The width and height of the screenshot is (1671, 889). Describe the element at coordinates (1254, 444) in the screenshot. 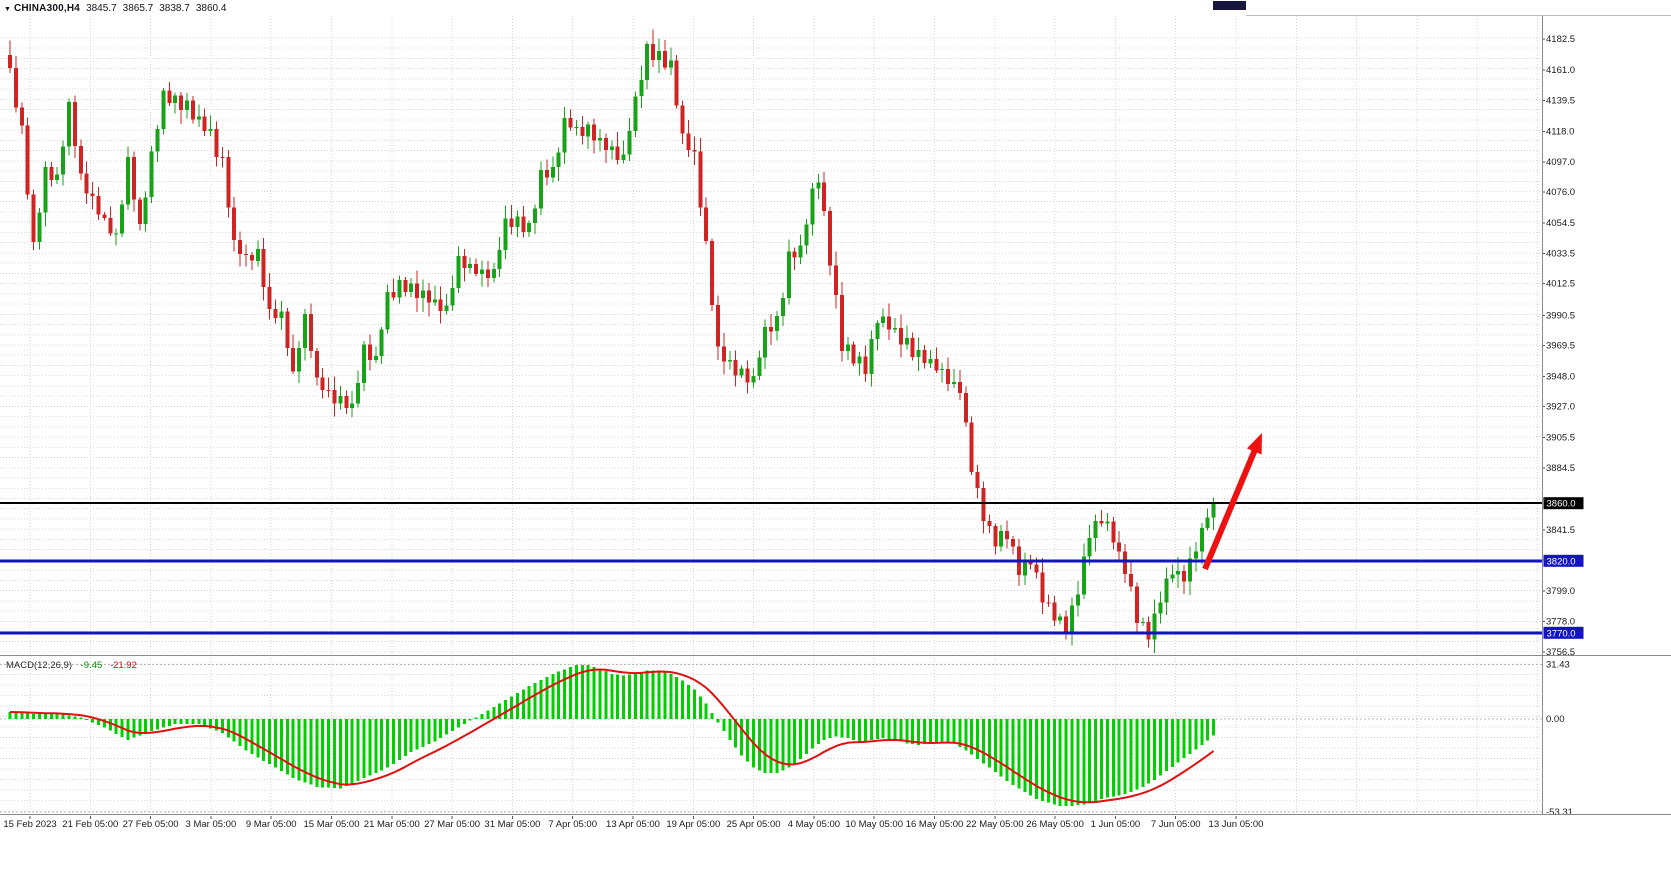

I see `trend-arrow-head` at that location.